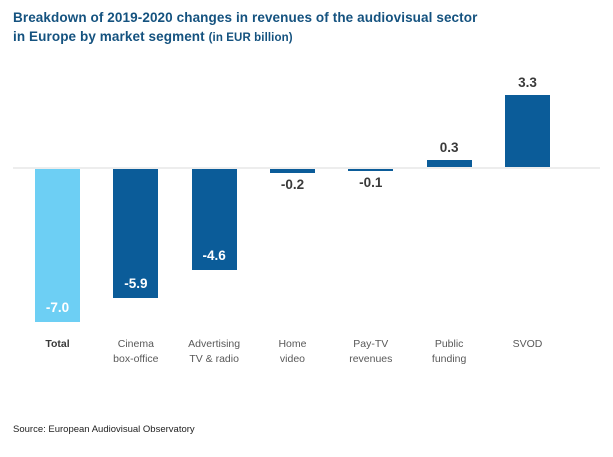 This screenshot has width=613, height=457. What do you see at coordinates (104, 429) in the screenshot?
I see `source-note: Source: European Audiovisual Observatory` at bounding box center [104, 429].